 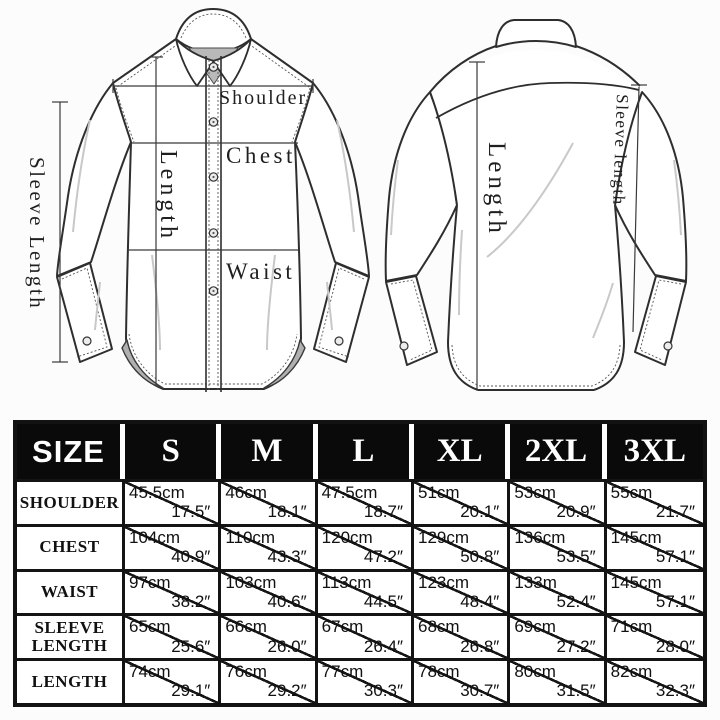 What do you see at coordinates (675, 646) in the screenshot?
I see `inch-value: 28.0″` at bounding box center [675, 646].